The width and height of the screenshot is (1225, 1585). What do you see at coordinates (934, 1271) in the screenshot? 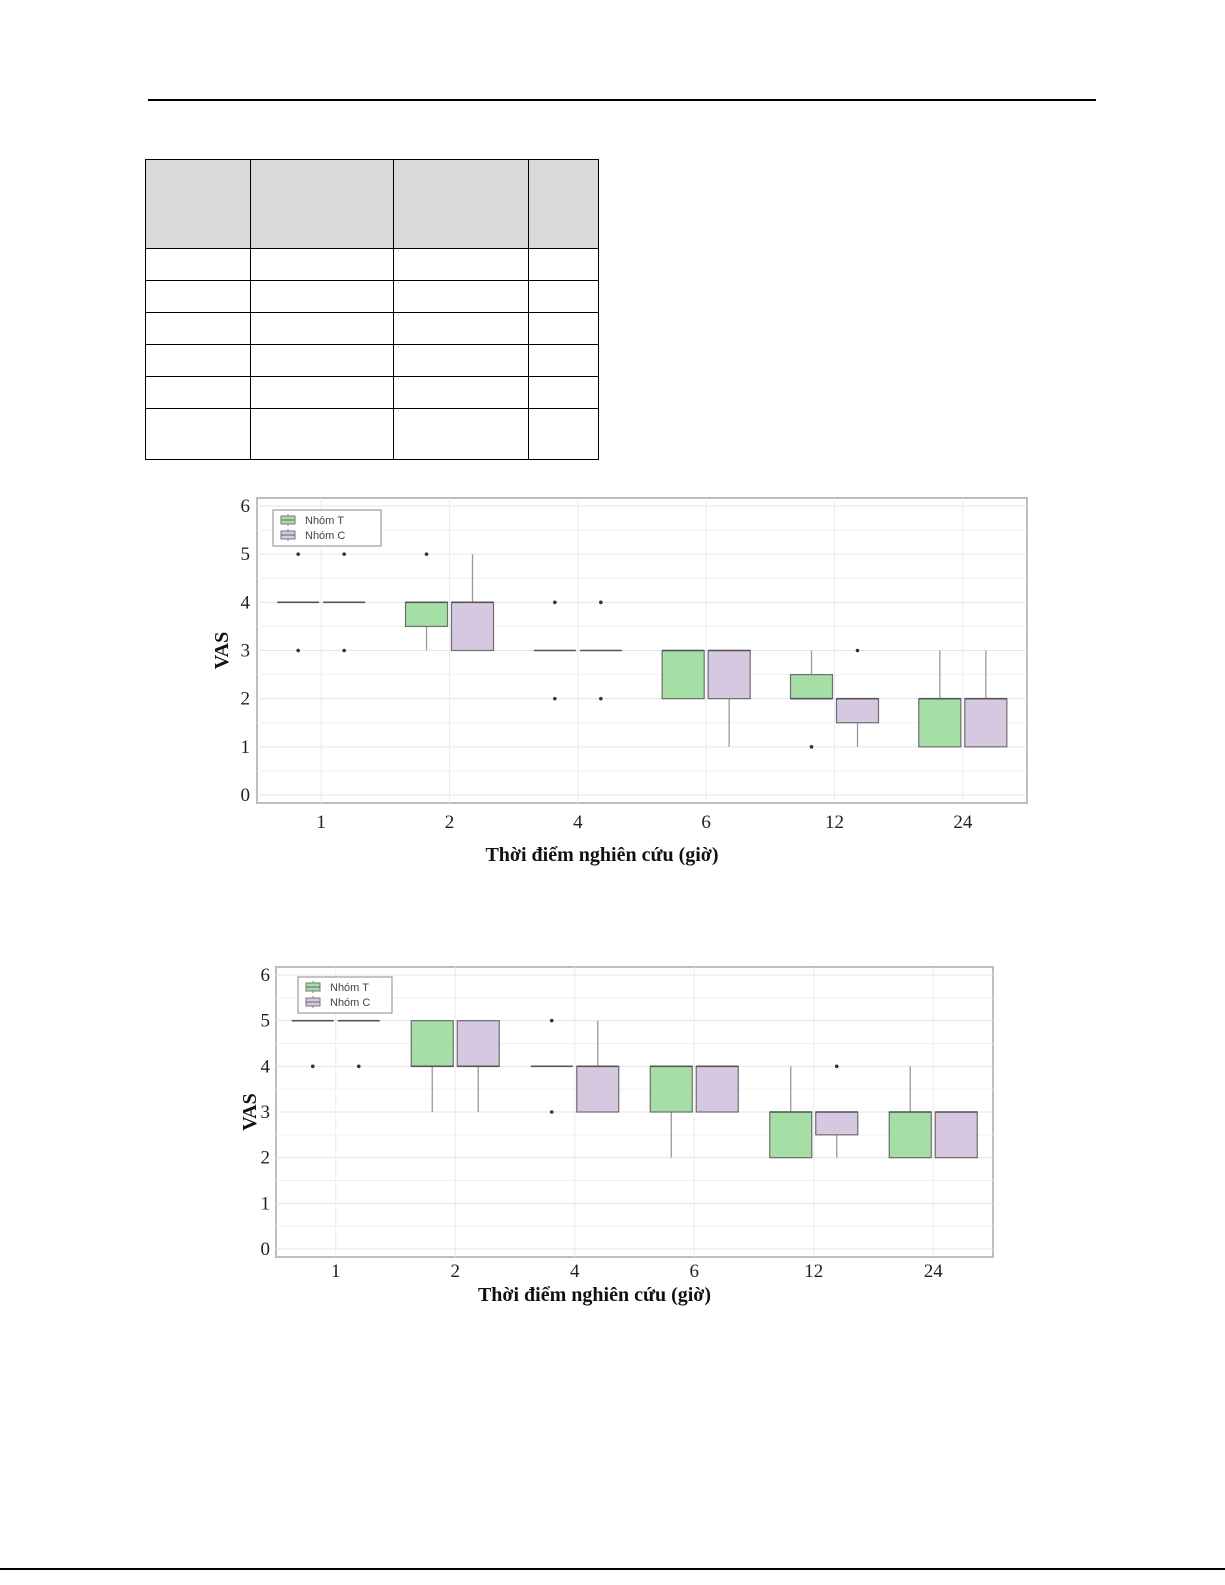
I see `x-tick-label: 24` at bounding box center [934, 1271].